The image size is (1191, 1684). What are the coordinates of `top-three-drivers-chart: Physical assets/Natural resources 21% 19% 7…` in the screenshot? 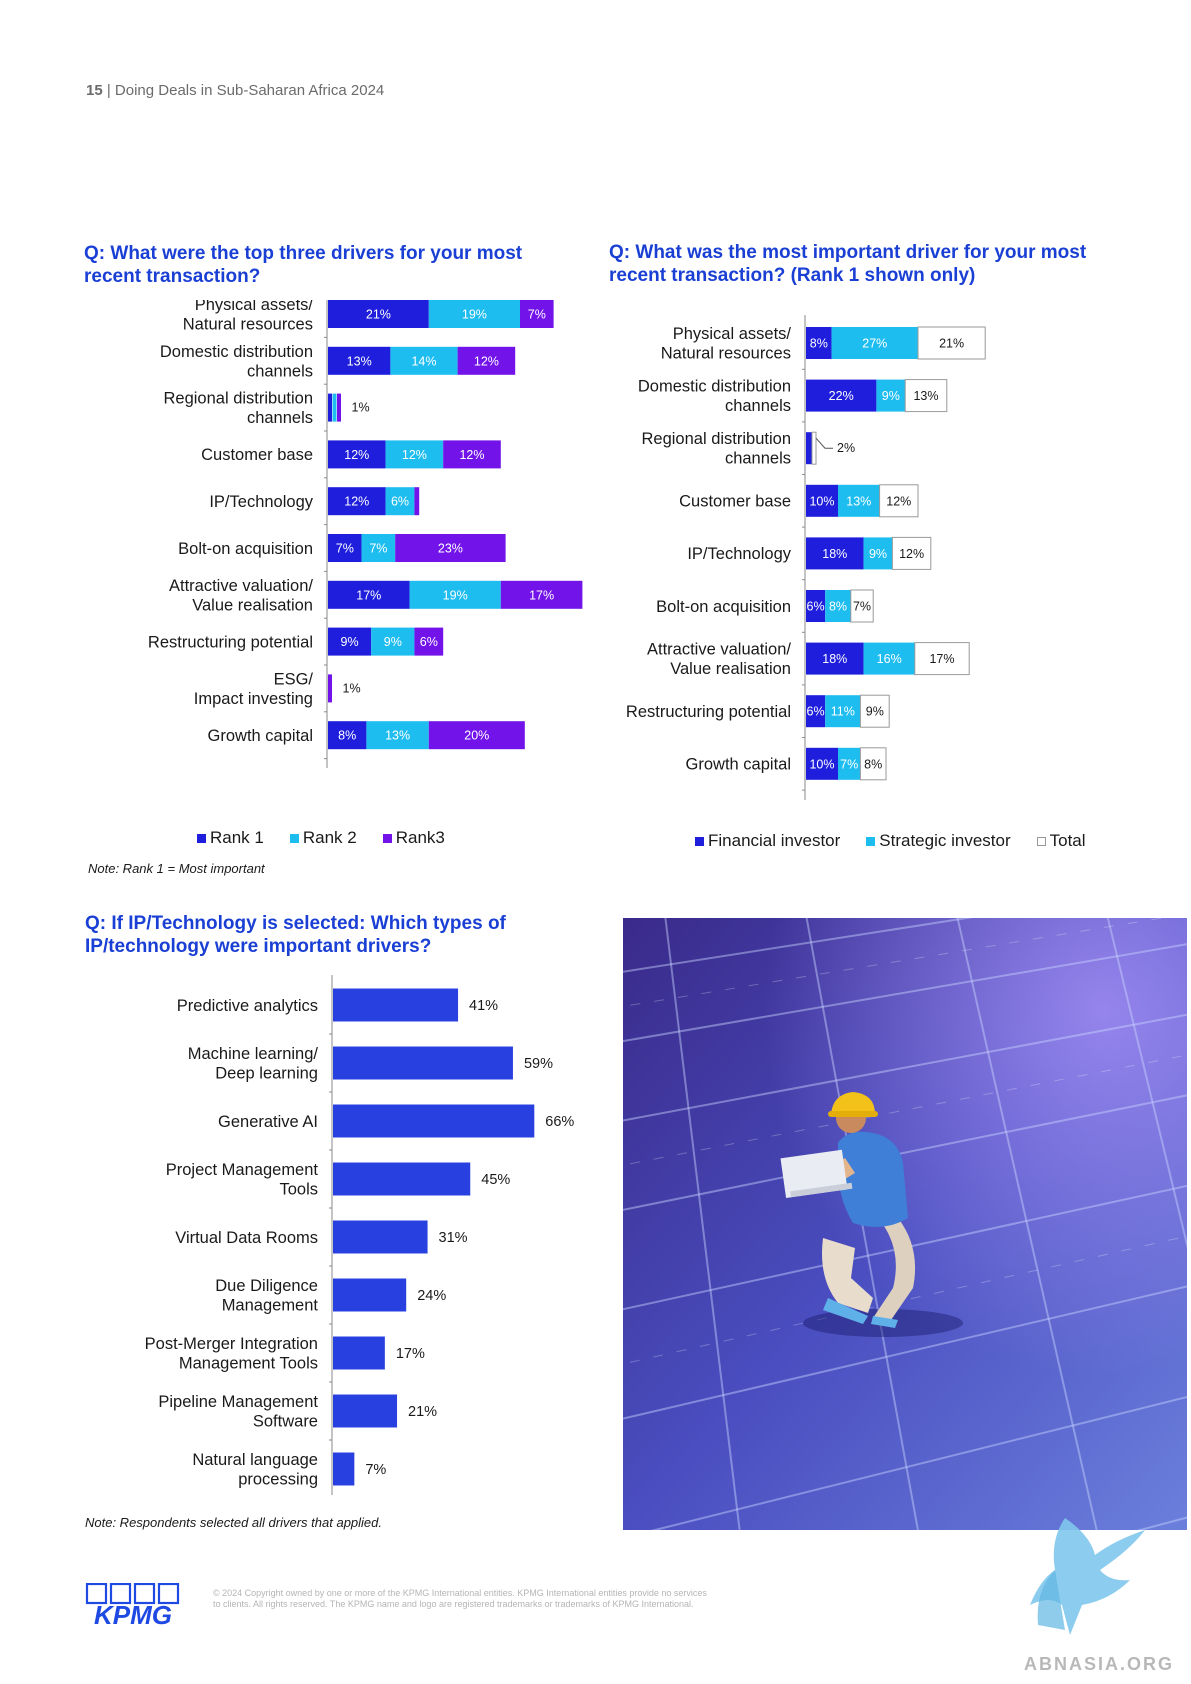 It's located at (365, 534).